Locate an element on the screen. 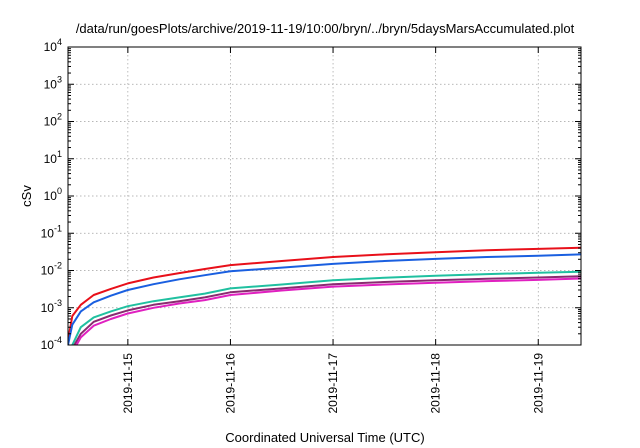 This screenshot has width=640, height=448. y-tick-label: 10⁻¹ is located at coordinates (51, 231).